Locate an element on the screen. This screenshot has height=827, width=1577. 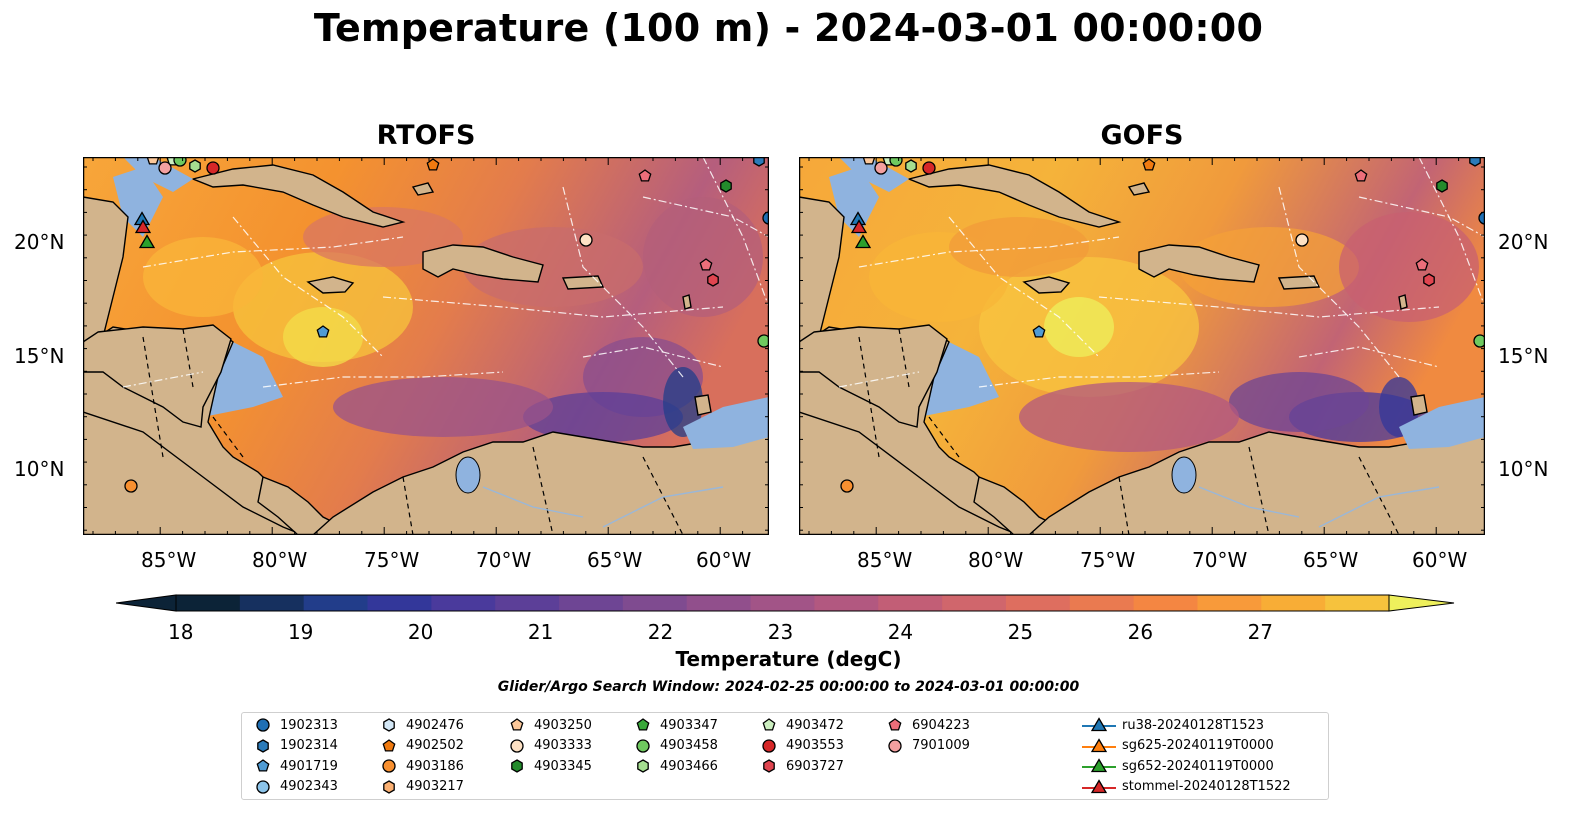
legend-item: sg652-20240119T0000 is located at coordinates (1178, 766).